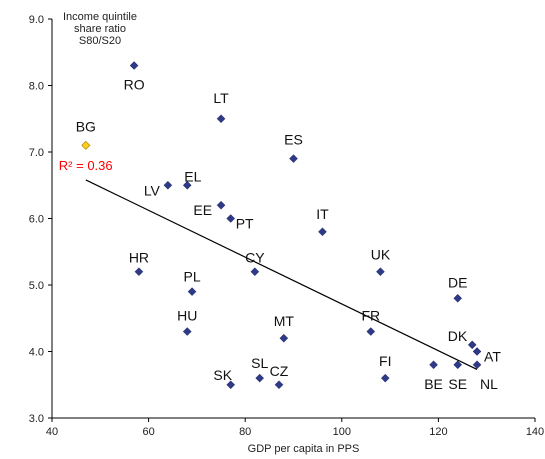  What do you see at coordinates (221, 205) in the screenshot?
I see `point-ee` at bounding box center [221, 205].